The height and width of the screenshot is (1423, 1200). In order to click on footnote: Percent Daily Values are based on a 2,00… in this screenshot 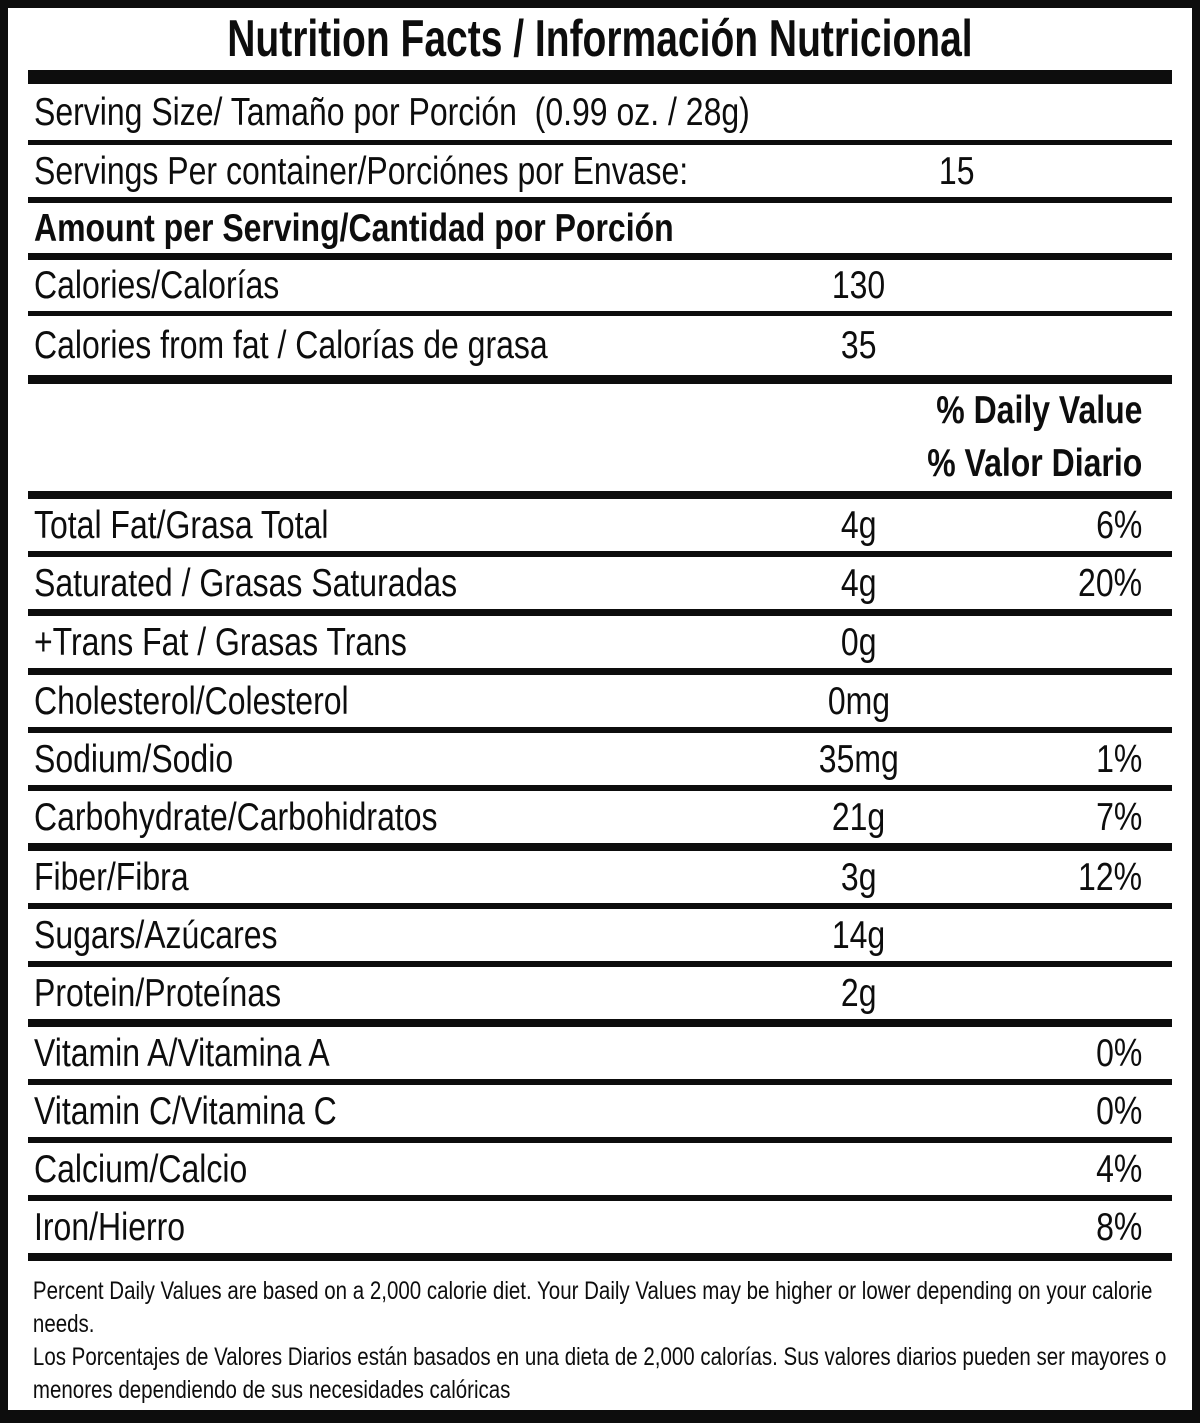, I will do `click(600, 1335)`.